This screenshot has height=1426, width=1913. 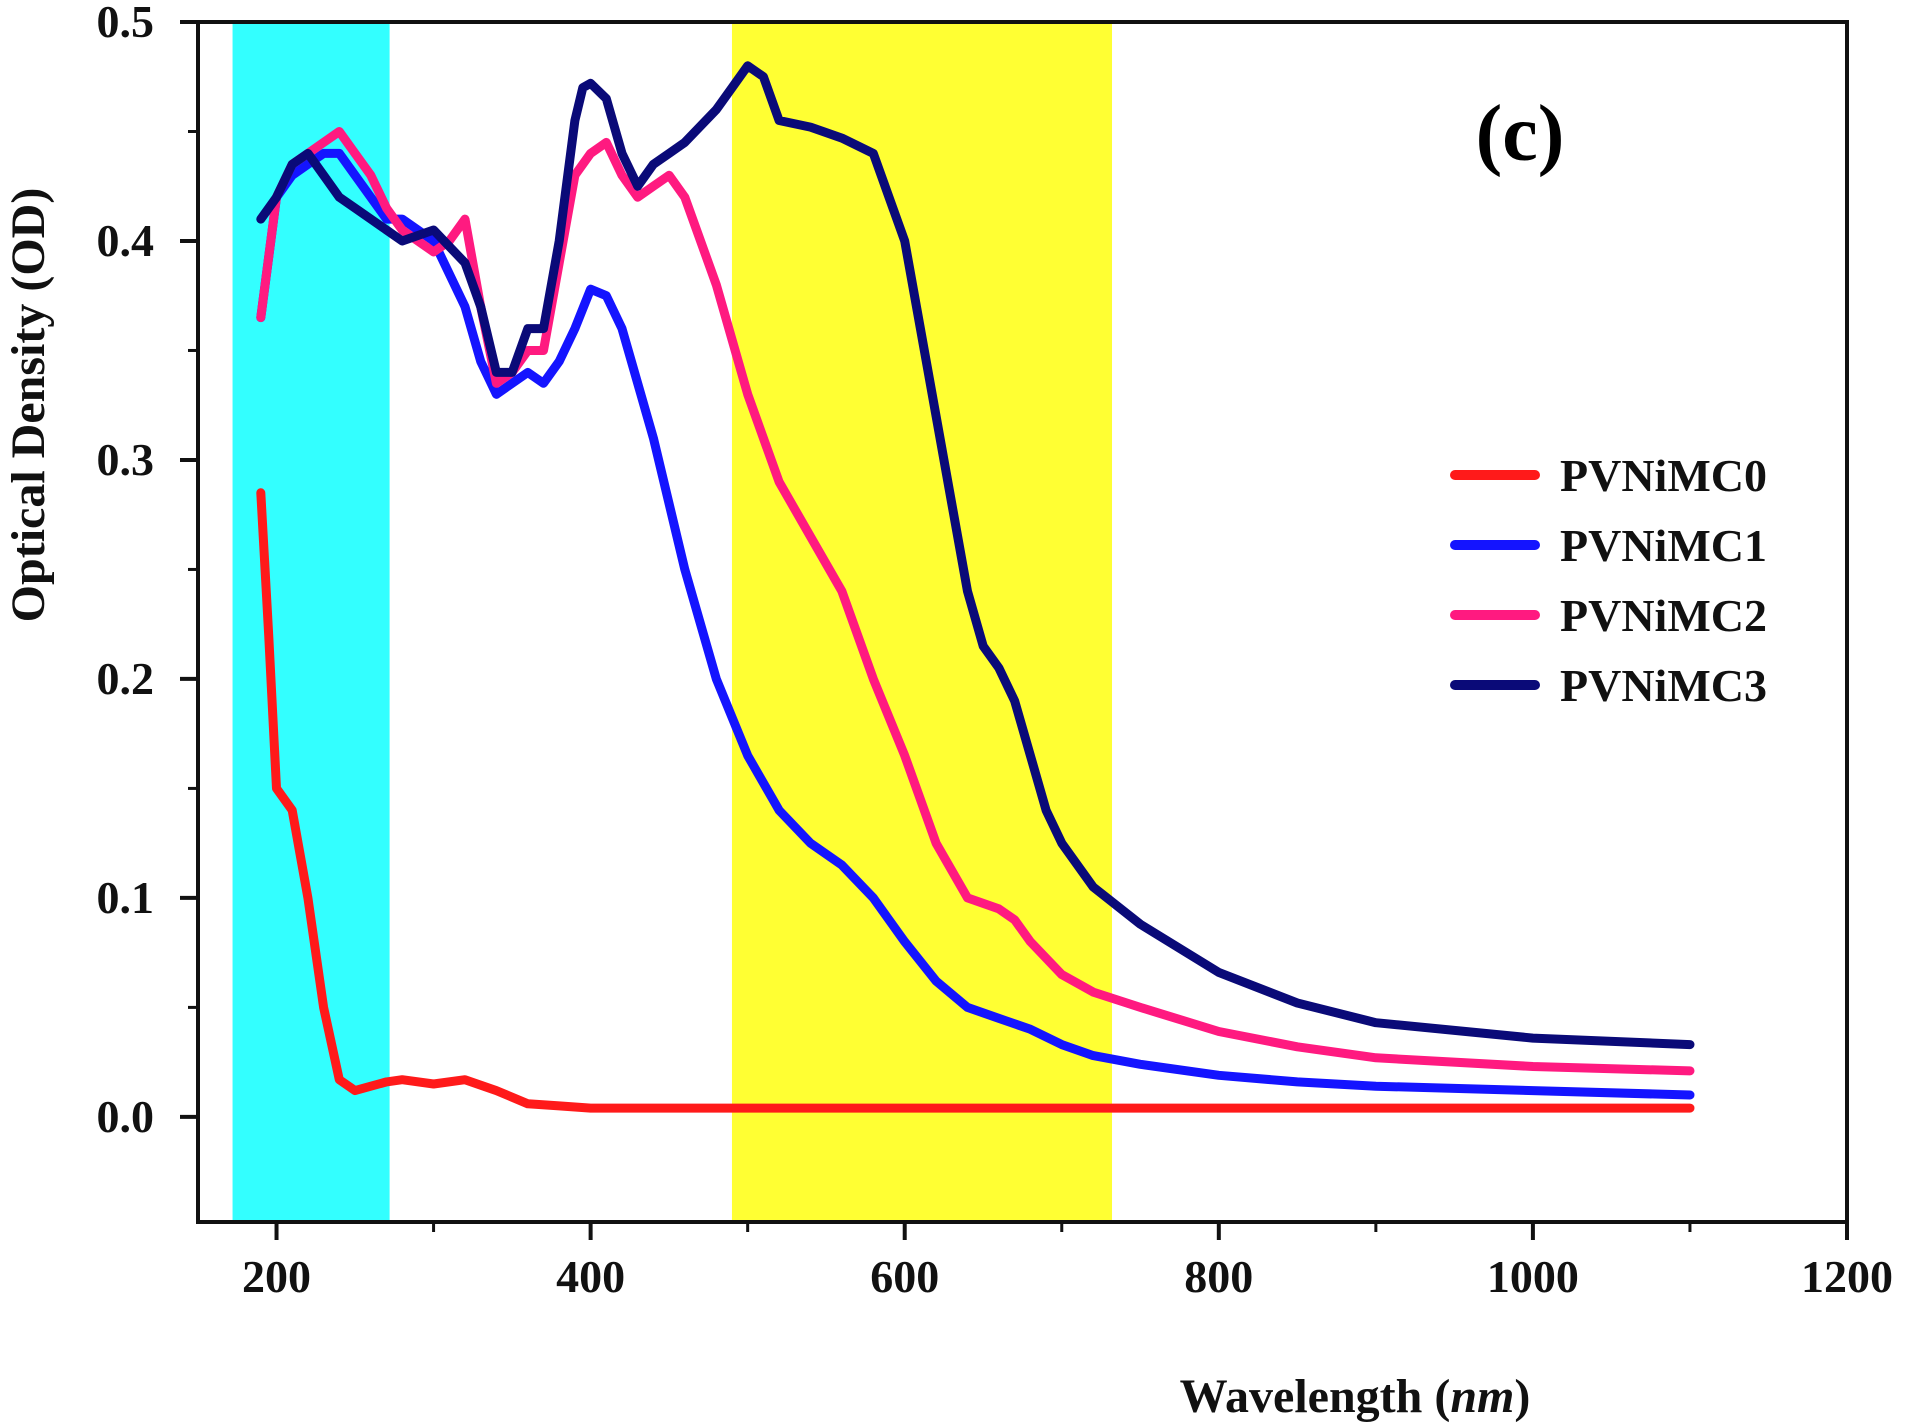 I want to click on x-tick-label-1000: 1000, so click(x=1533, y=1276).